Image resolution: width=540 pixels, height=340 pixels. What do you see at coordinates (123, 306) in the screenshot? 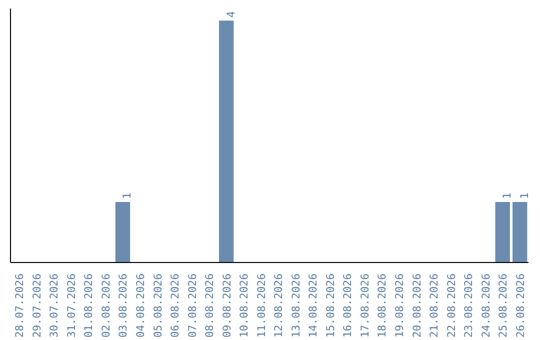
I see `x-tick-label: 03.08.2026` at bounding box center [123, 306].